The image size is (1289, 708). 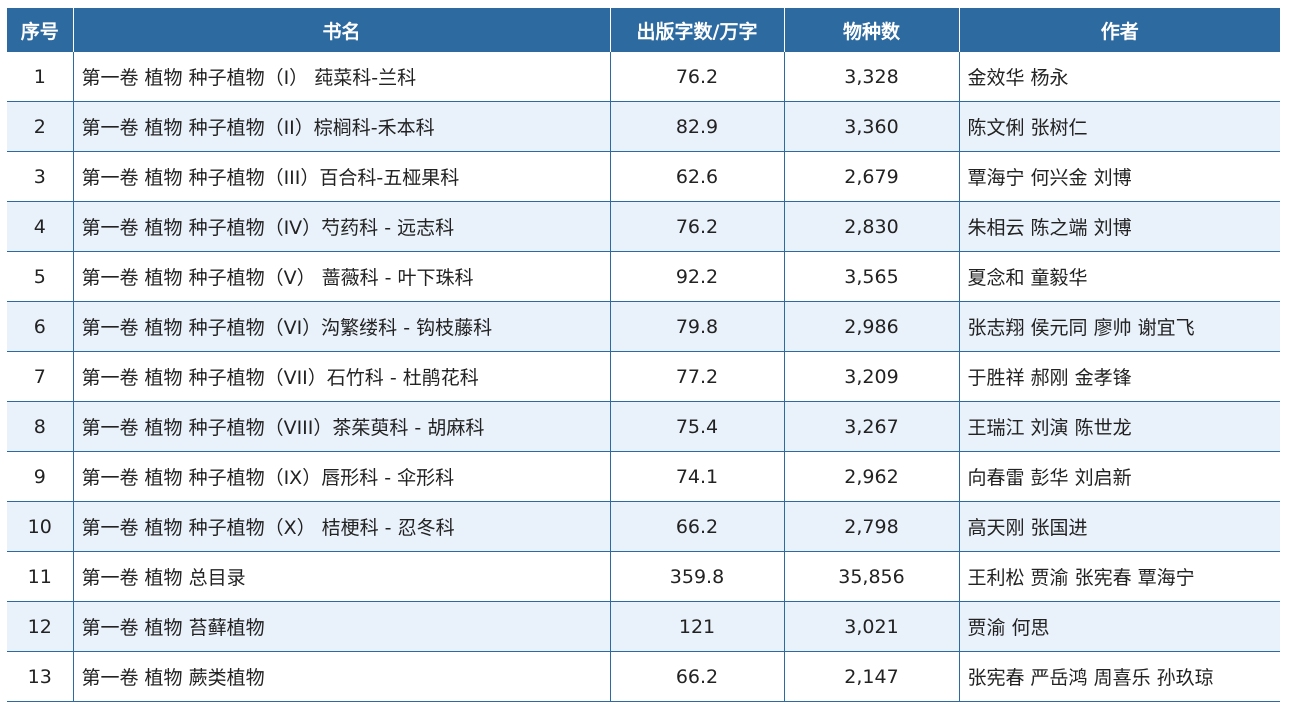 What do you see at coordinates (1119, 476) in the screenshot?
I see `cell-authors: 向春雷 彭华 刘启新` at bounding box center [1119, 476].